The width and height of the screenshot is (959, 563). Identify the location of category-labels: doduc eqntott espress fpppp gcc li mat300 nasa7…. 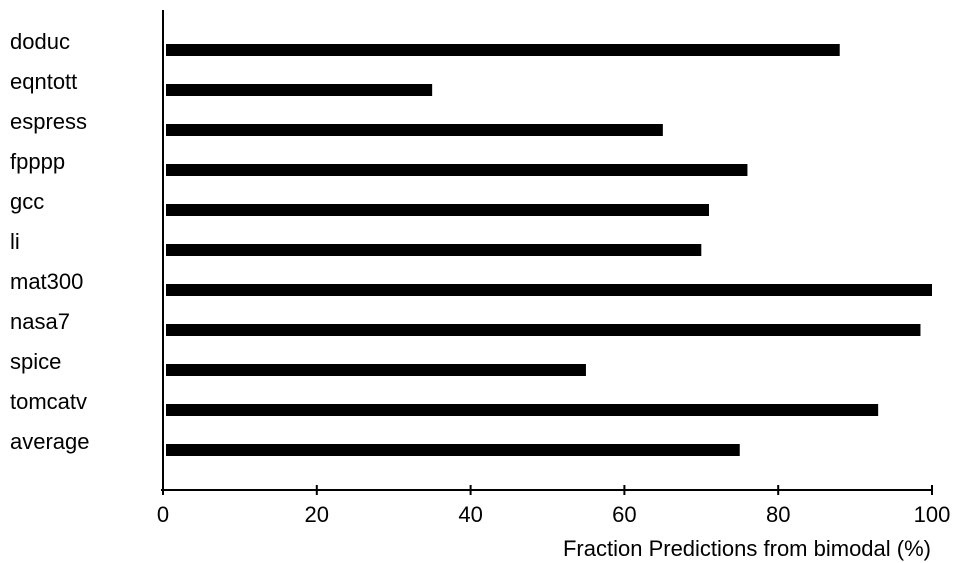
(50, 241).